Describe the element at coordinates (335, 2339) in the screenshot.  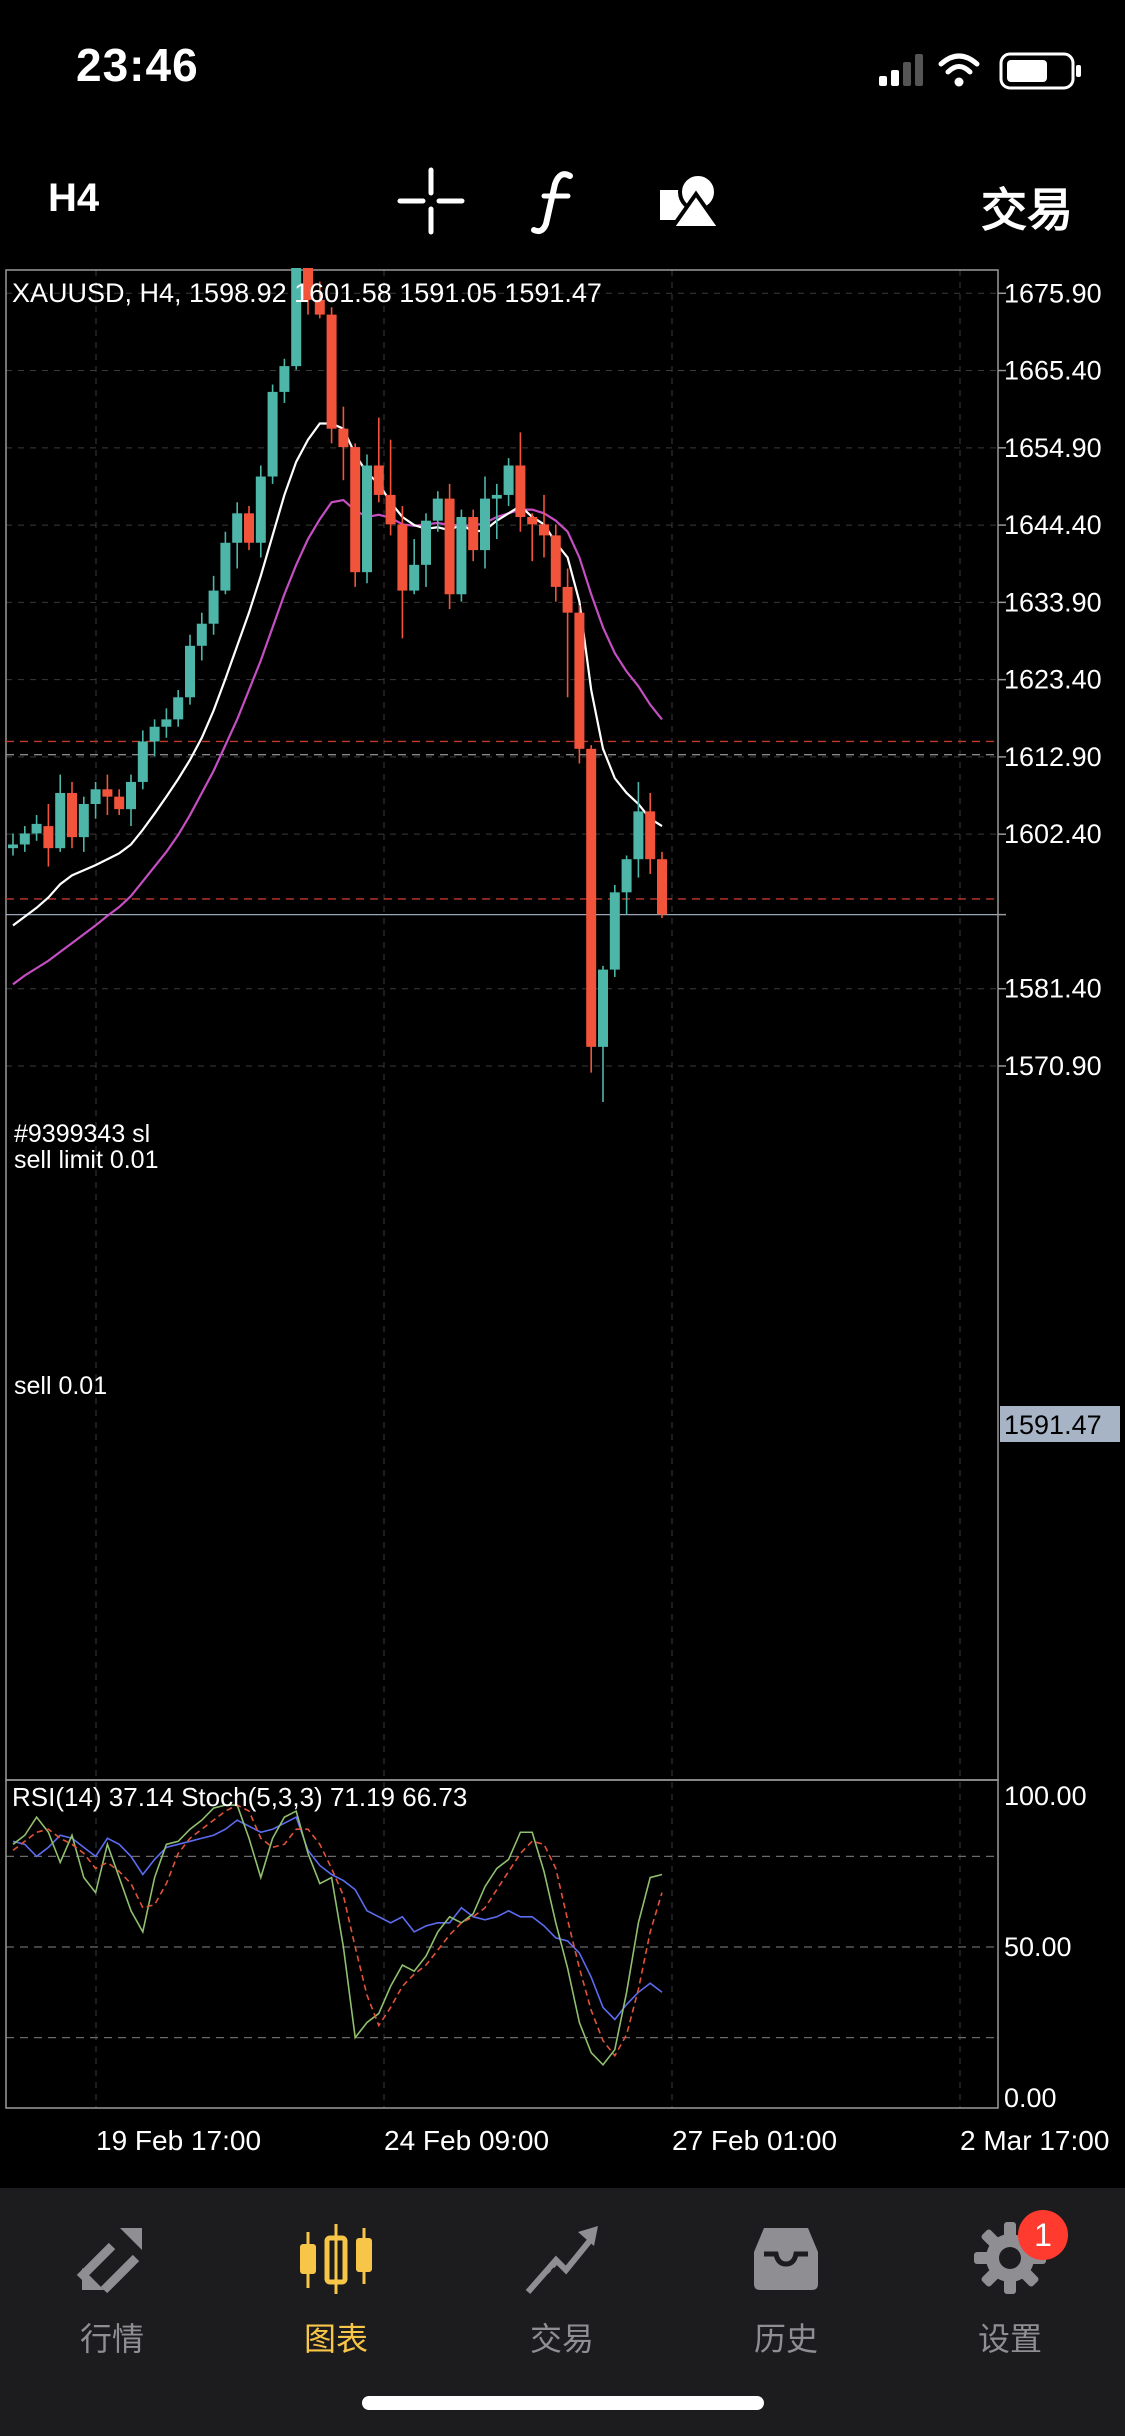
I see `tab-label: 图表` at that location.